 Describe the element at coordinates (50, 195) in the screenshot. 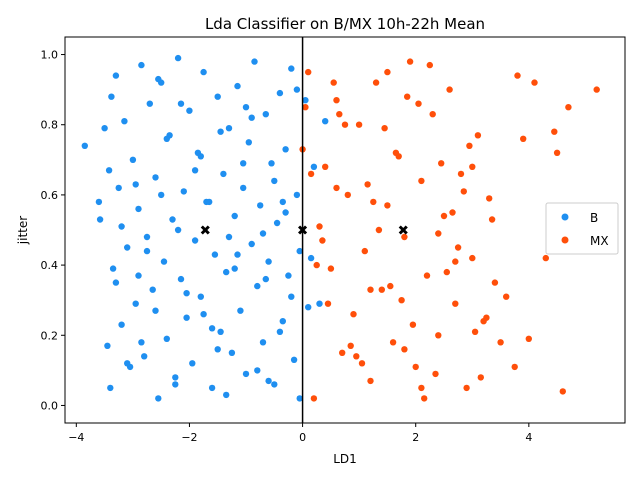

I see `y-tick-label: 0.6` at that location.